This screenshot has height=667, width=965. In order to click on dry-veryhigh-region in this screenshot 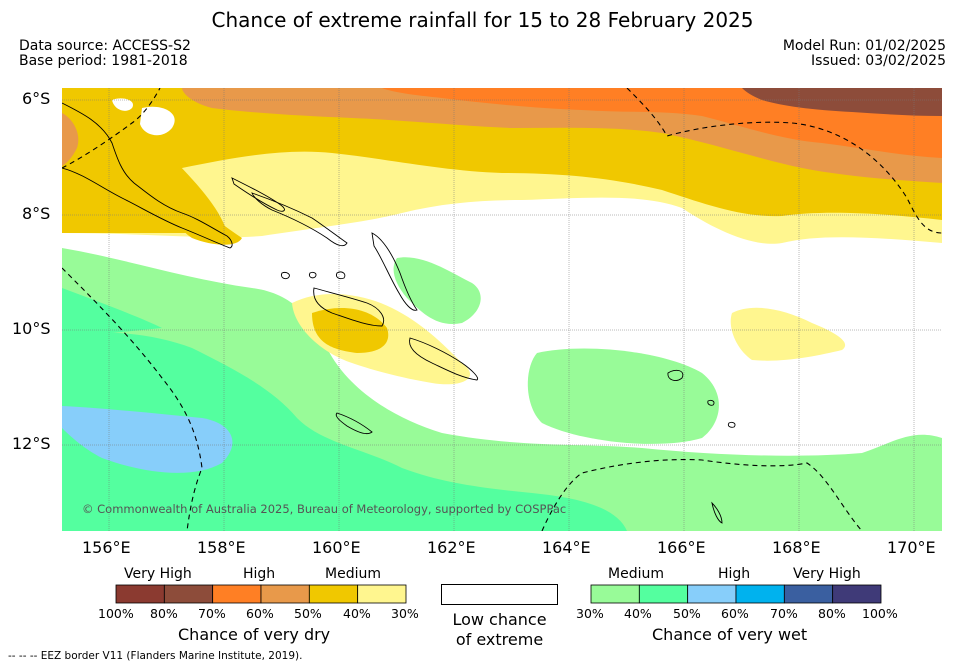, I will do `click(842, 102)`.